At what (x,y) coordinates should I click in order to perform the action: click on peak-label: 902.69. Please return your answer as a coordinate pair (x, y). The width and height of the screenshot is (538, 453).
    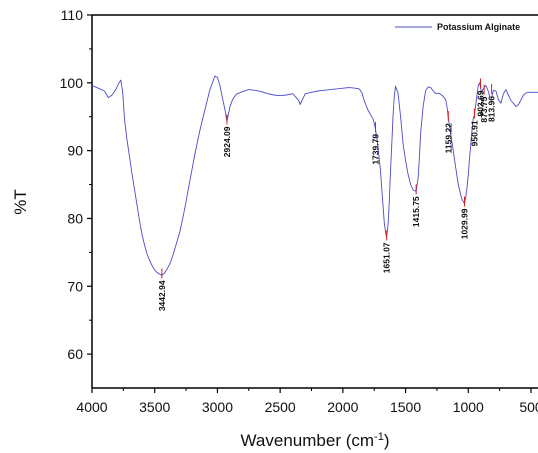
    Looking at the image, I should click on (480, 103).